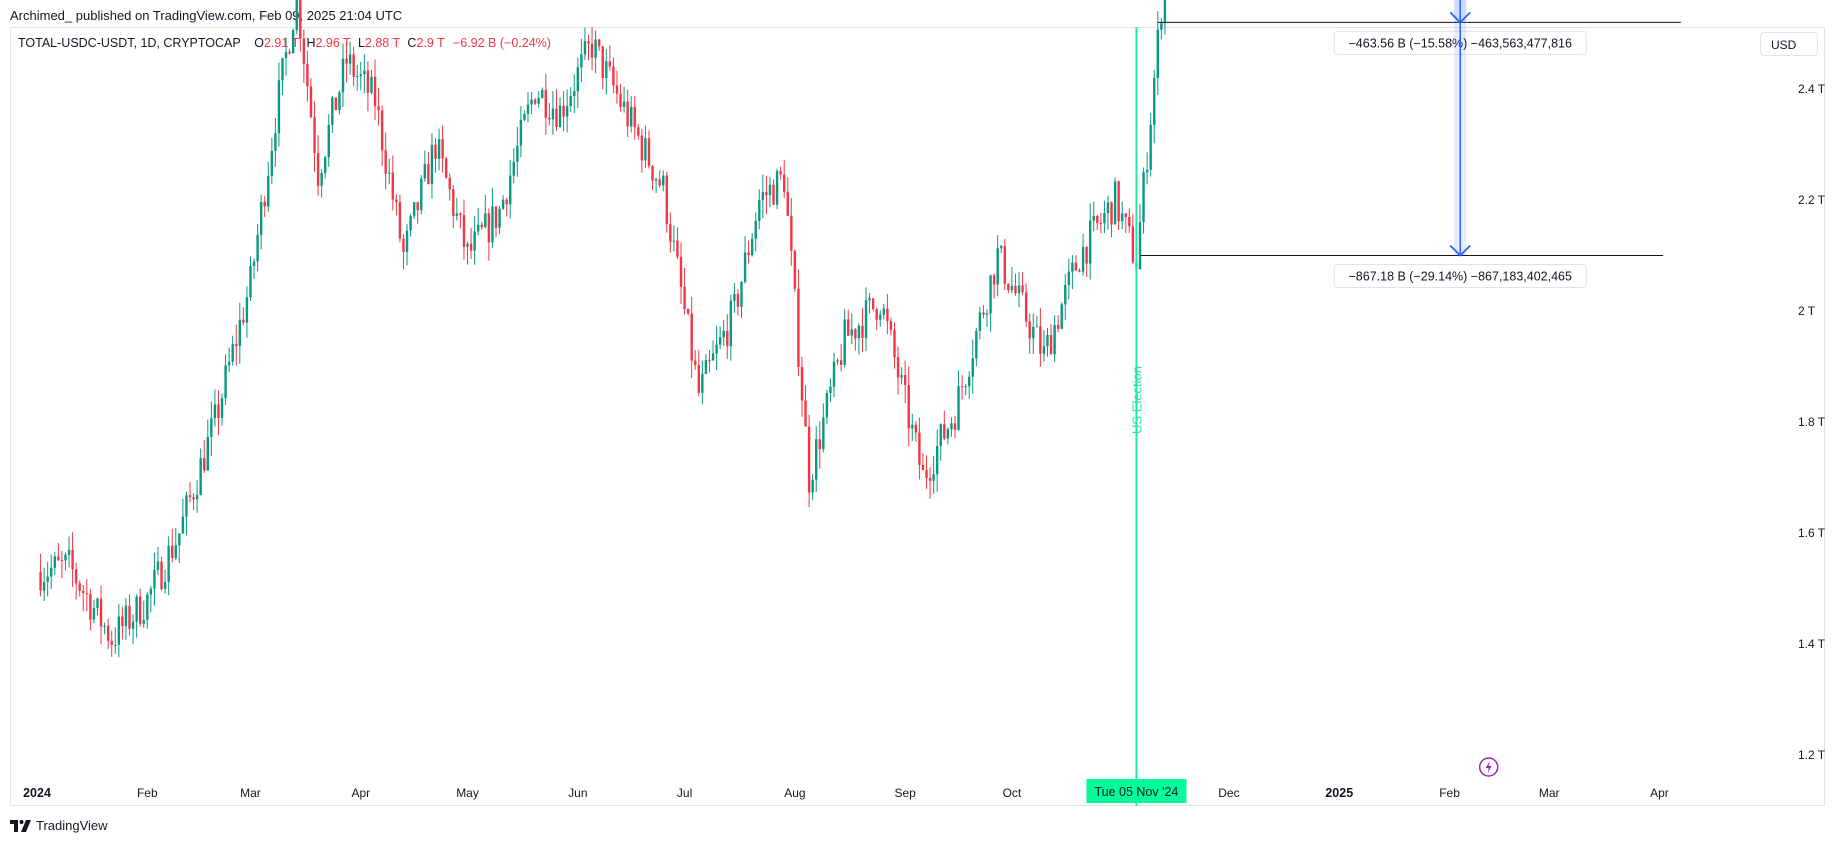 The height and width of the screenshot is (842, 1835). I want to click on y-tick-label: 1.2 T, so click(1812, 755).